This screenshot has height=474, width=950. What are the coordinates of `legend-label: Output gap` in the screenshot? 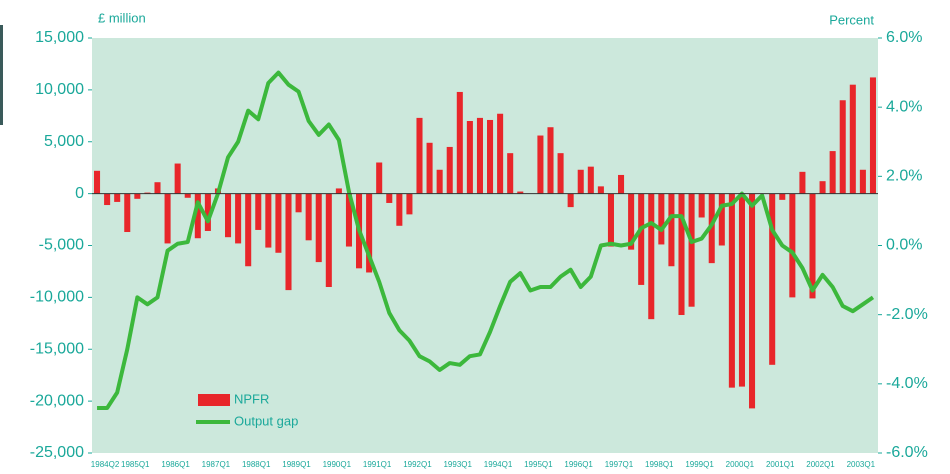 It's located at (266, 420).